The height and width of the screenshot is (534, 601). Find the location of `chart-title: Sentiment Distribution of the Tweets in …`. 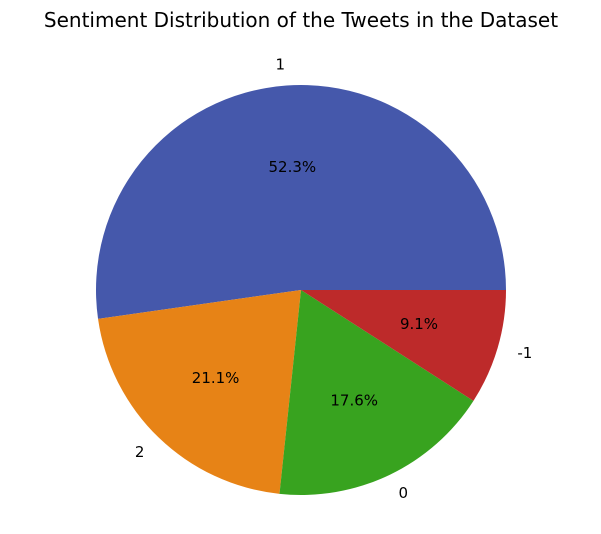

chart-title: Sentiment Distribution of the Tweets in … is located at coordinates (301, 20).